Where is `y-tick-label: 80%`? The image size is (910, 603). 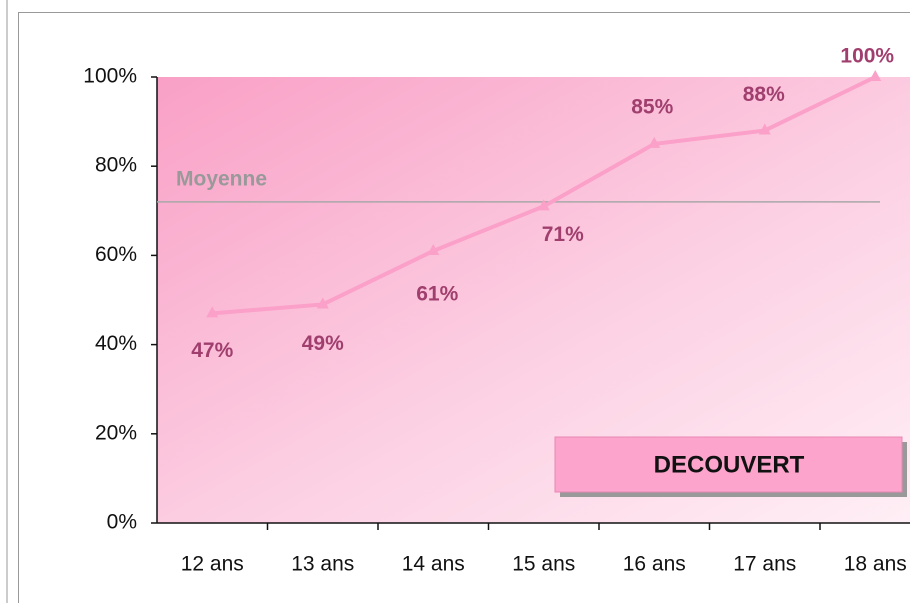
y-tick-label: 80% is located at coordinates (116, 165).